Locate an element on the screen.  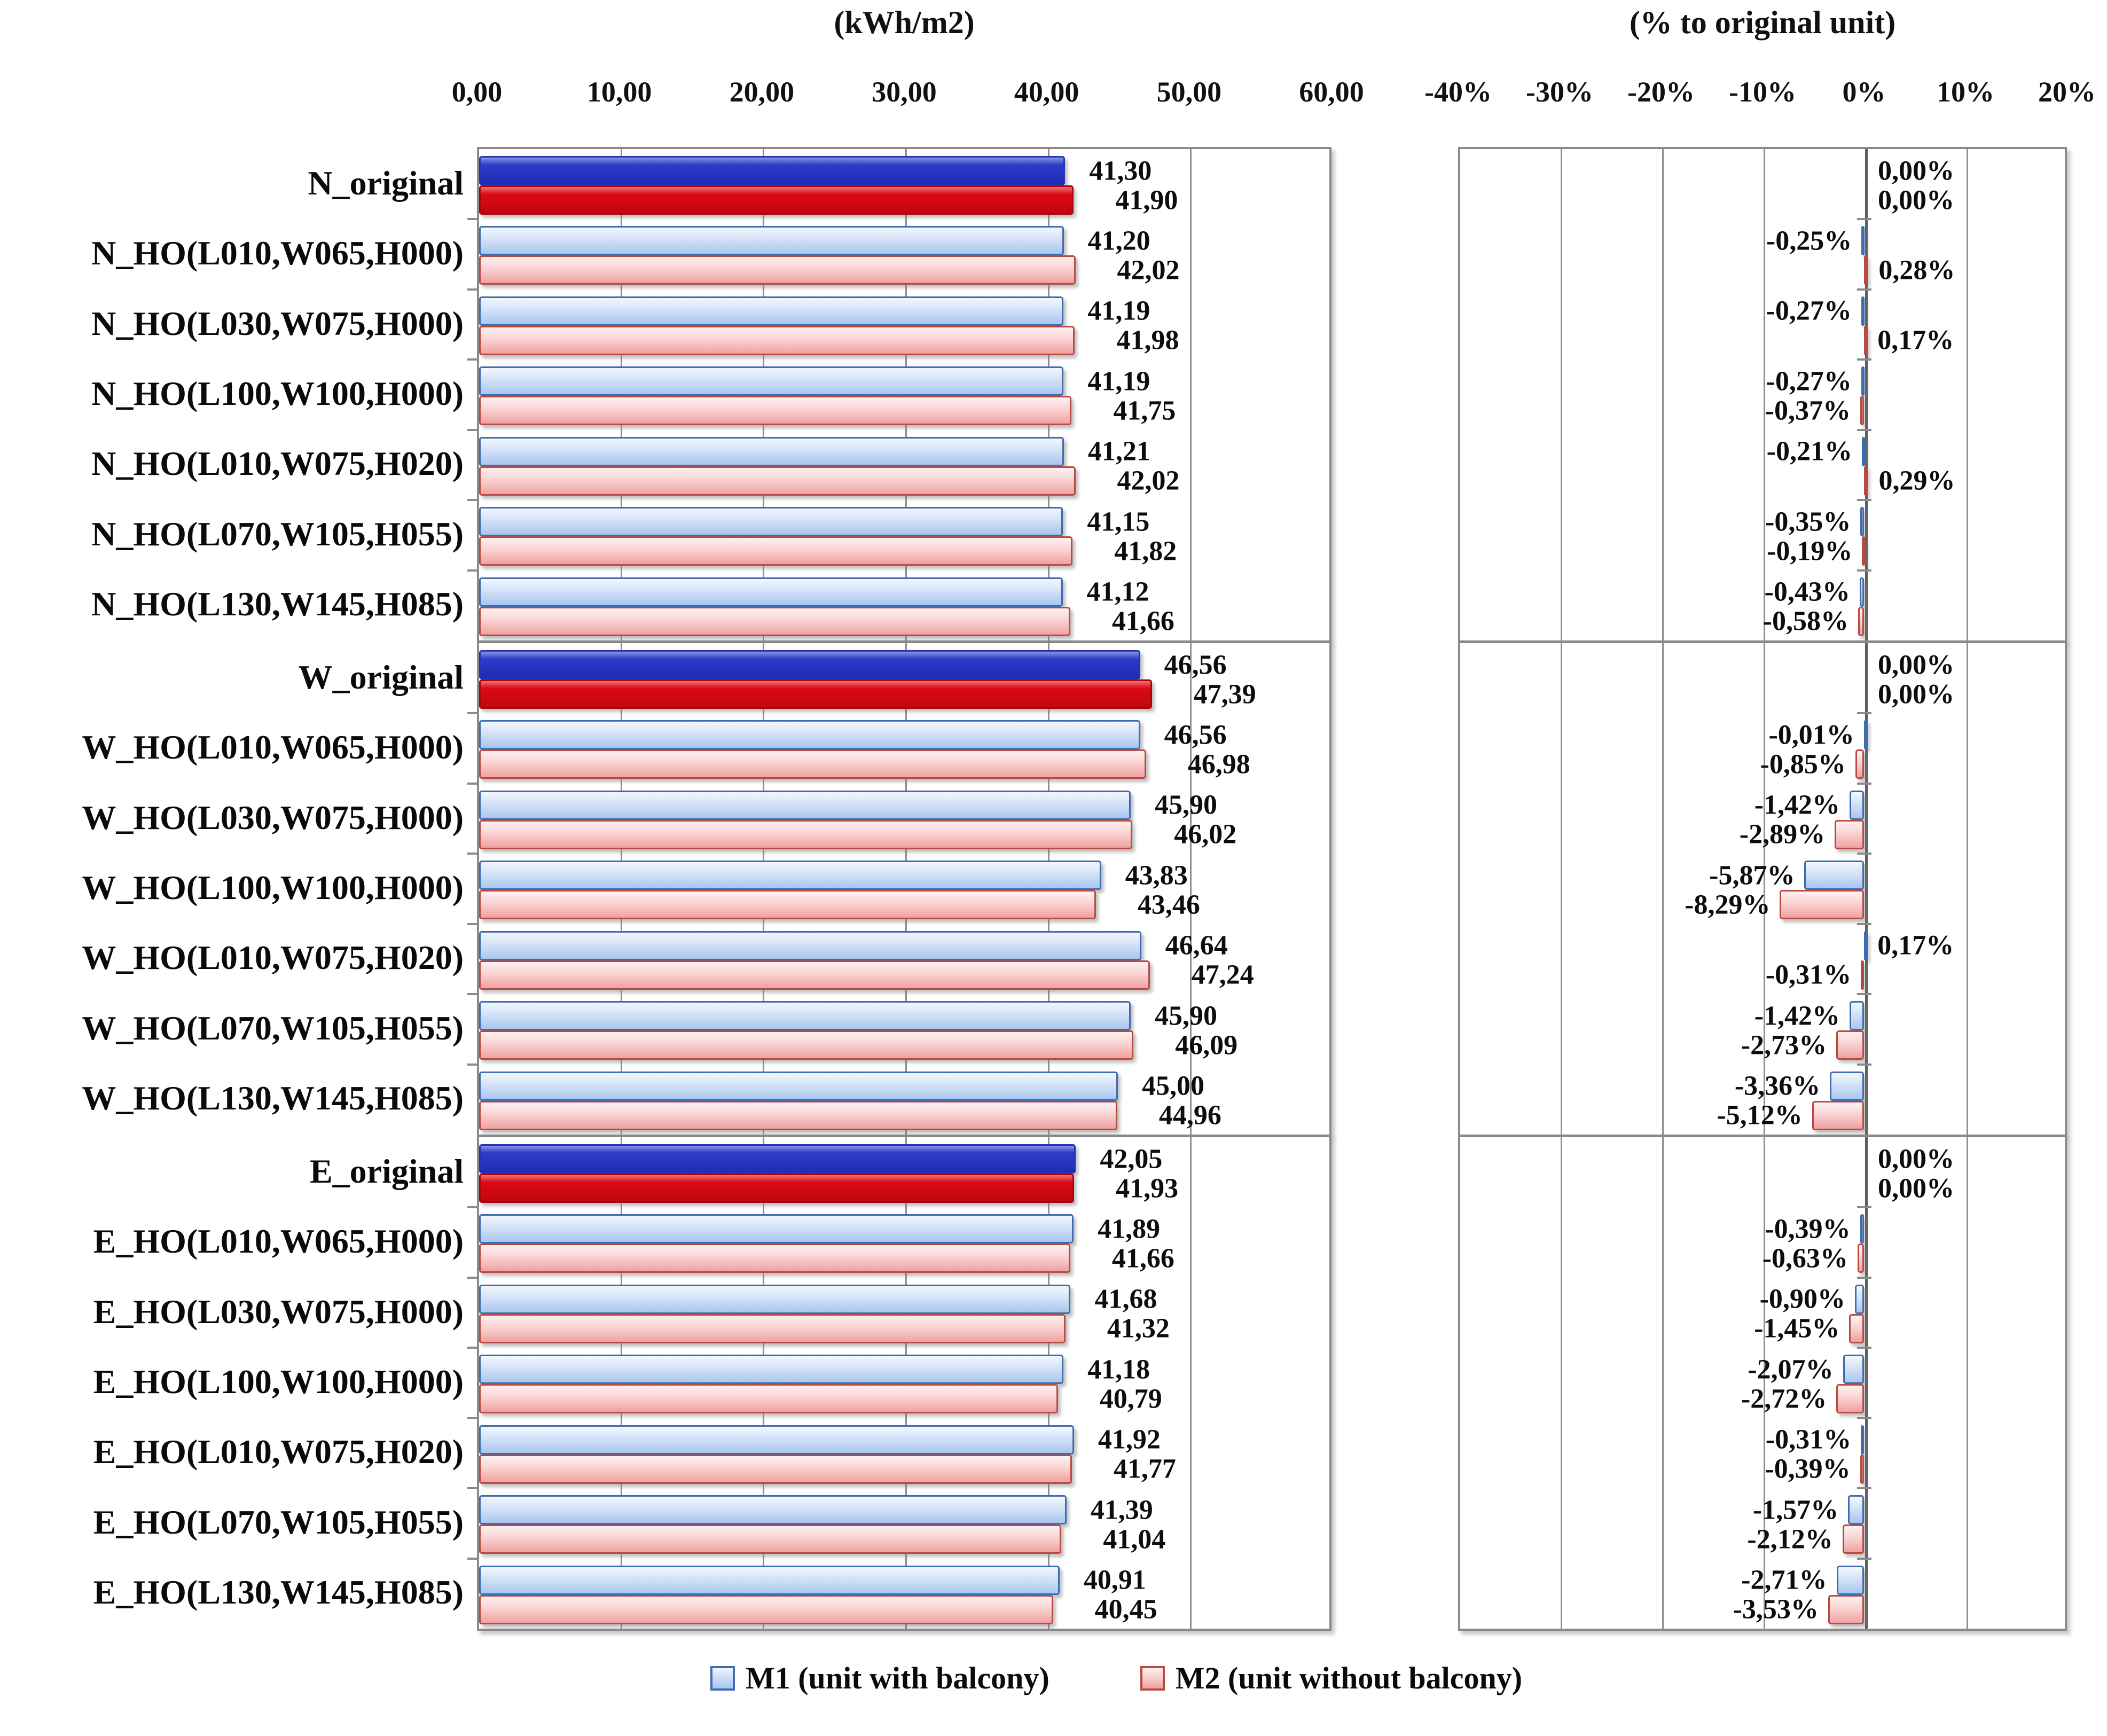
bar-value-label: -0,37% is located at coordinates (1808, 411).